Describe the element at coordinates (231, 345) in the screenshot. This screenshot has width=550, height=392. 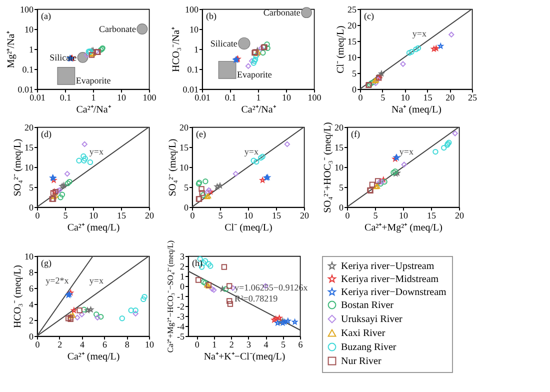
I see `x-tick-label: 2` at that location.